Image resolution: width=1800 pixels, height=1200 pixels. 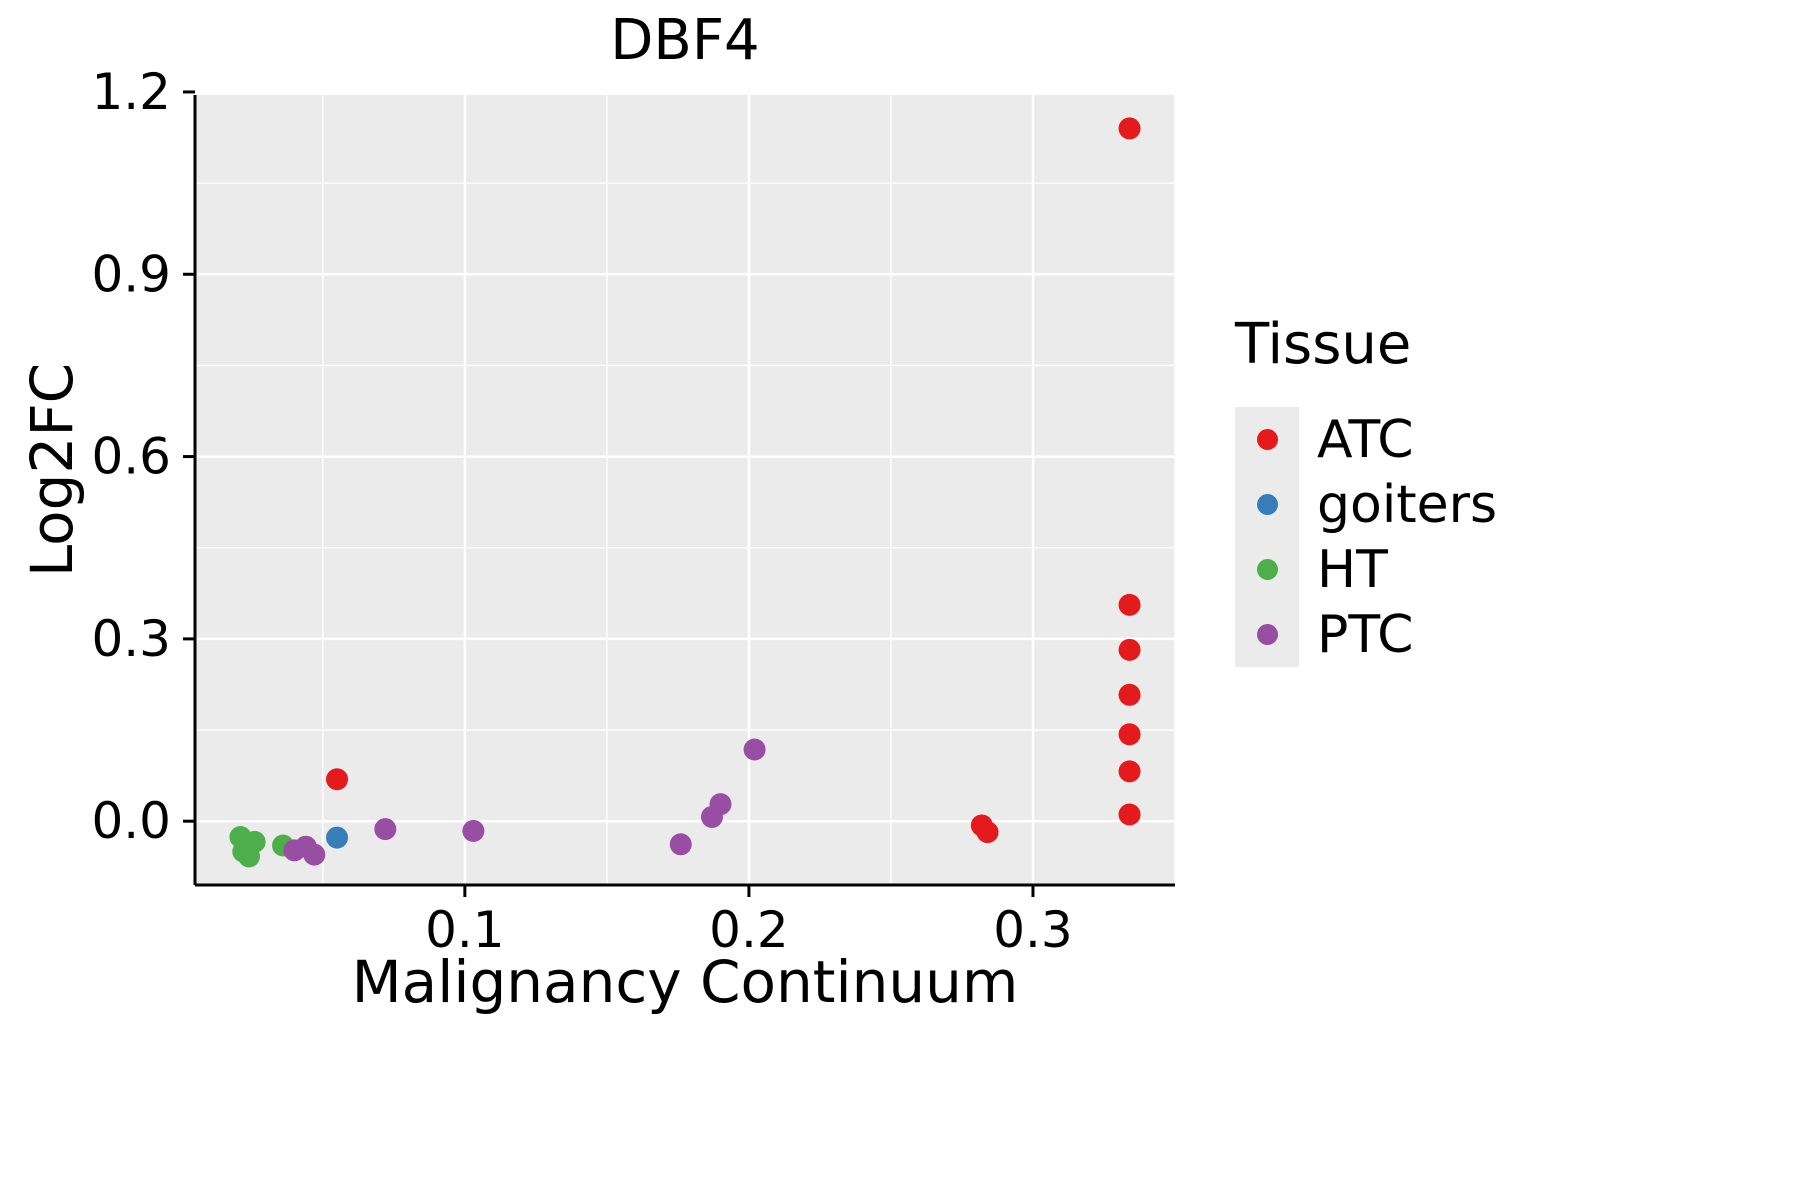 I want to click on y-tick-label: 0.9, so click(x=131, y=274).